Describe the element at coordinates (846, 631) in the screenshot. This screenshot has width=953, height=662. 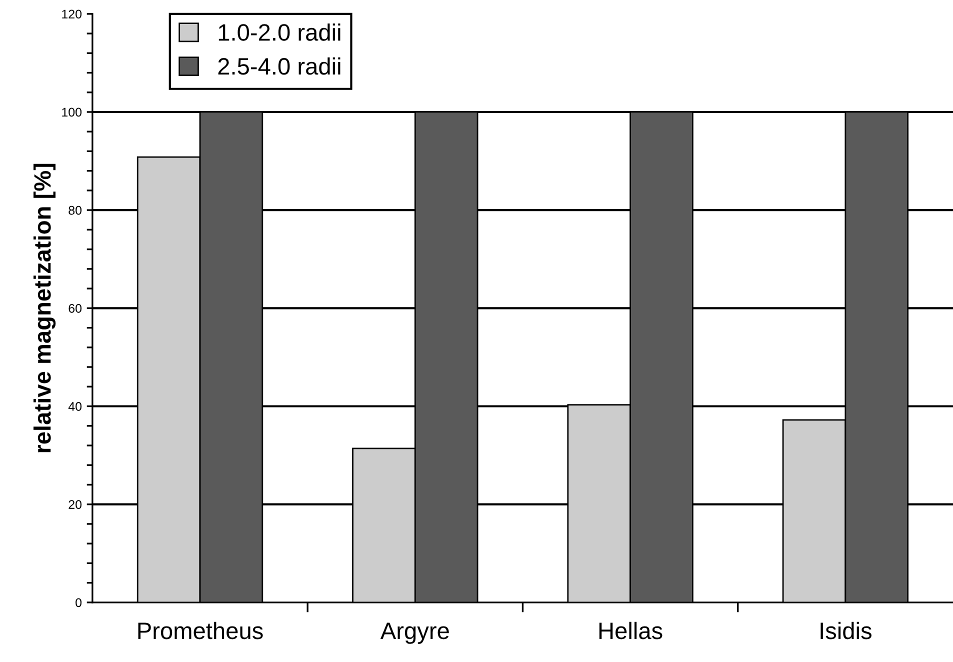
I see `x-tick-label: Isidis` at that location.